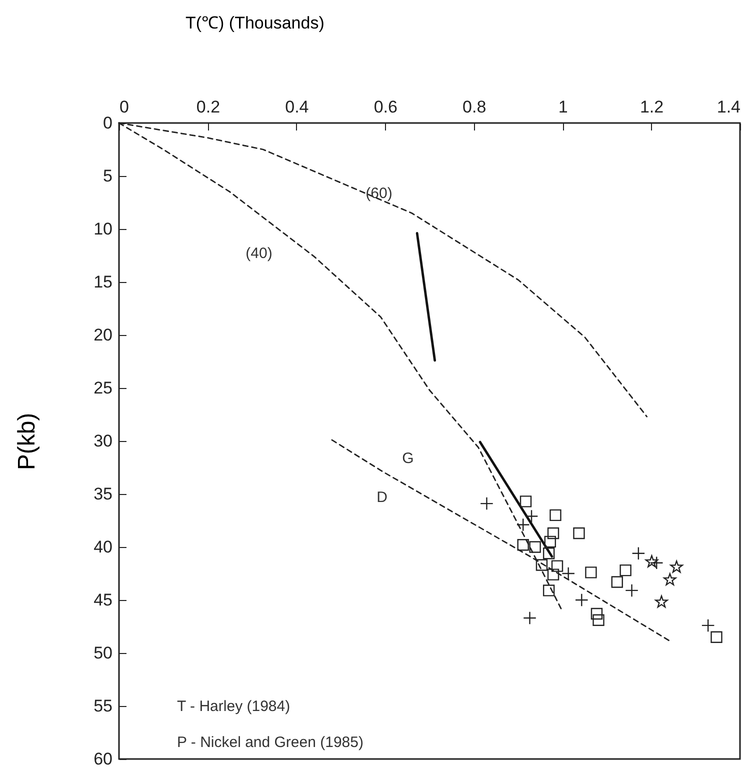 This screenshot has width=756, height=769. I want to click on y-tick-label: 5, so click(107, 176).